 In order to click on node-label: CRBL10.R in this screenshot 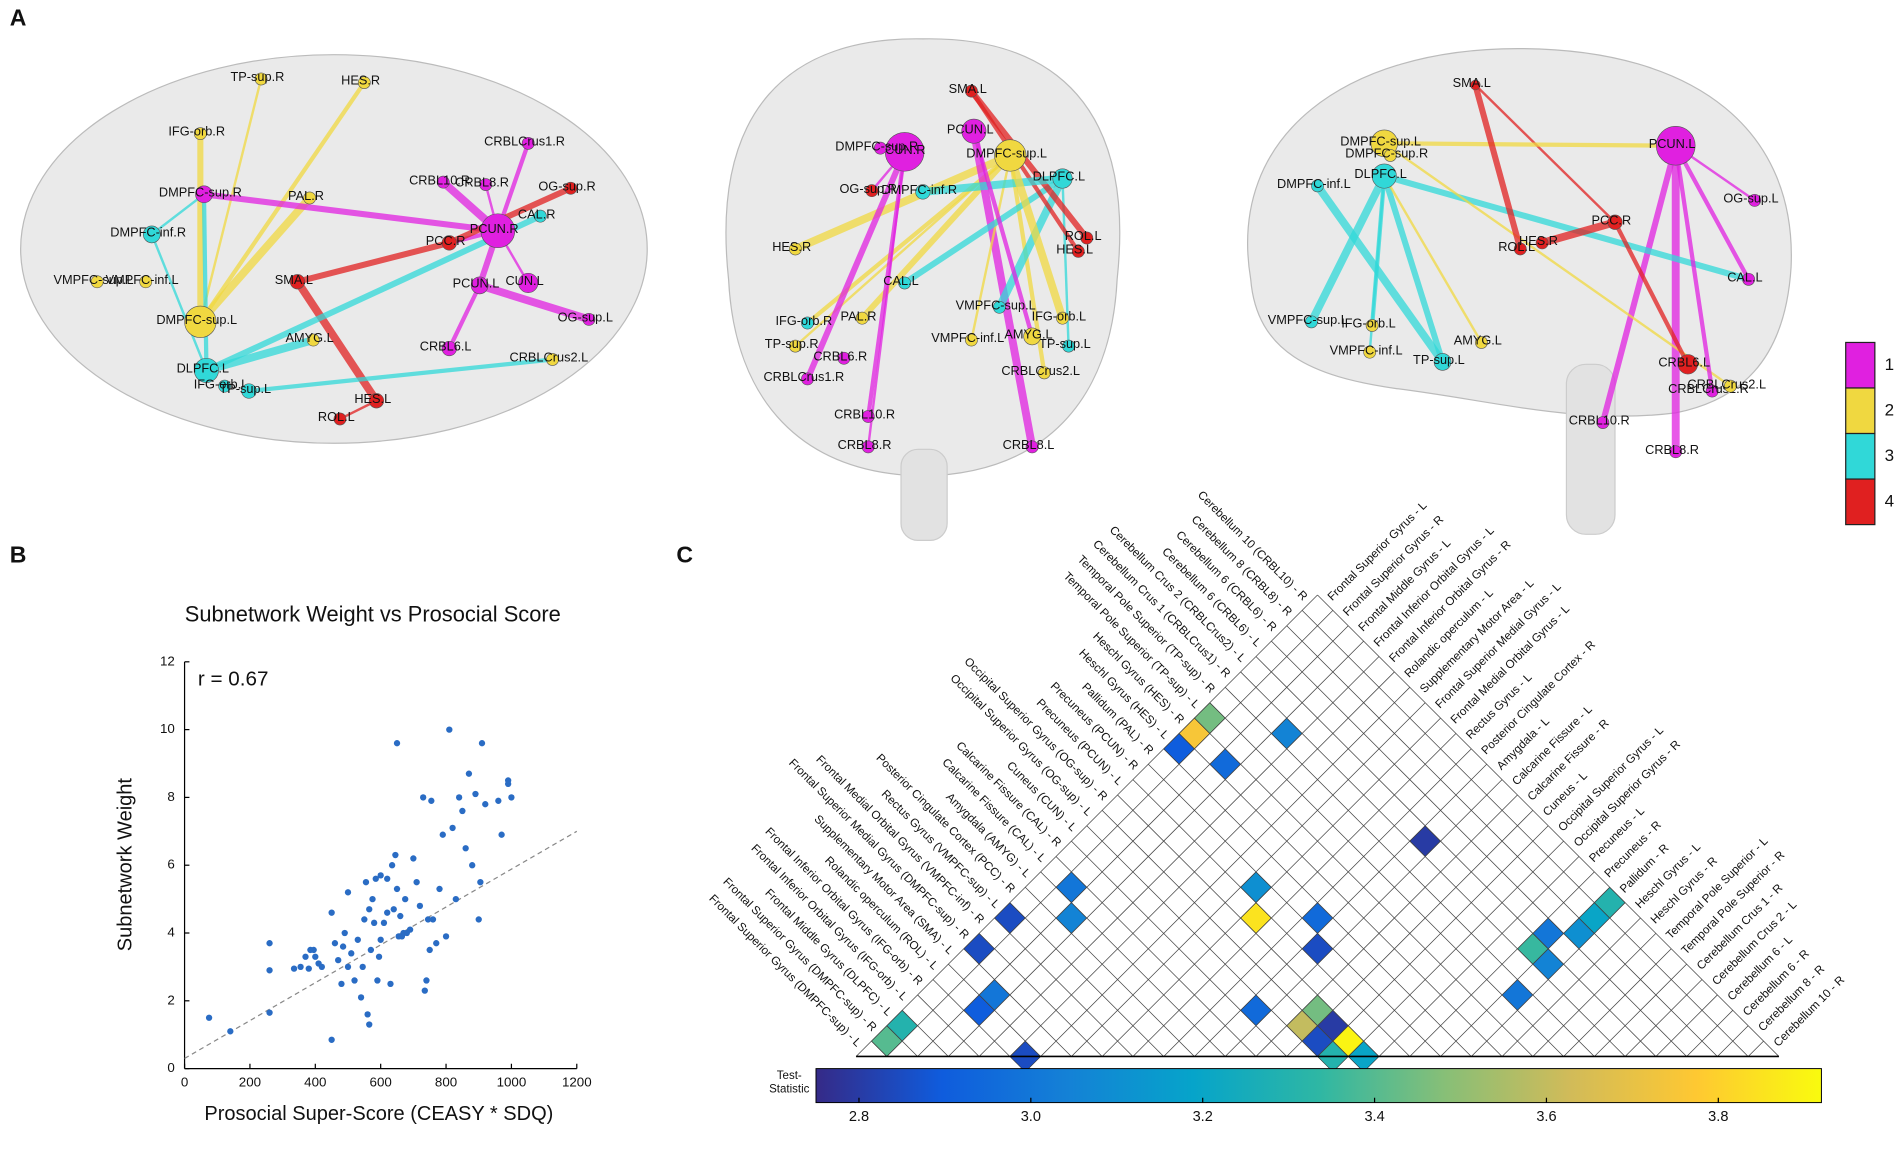, I will do `click(439, 179)`.